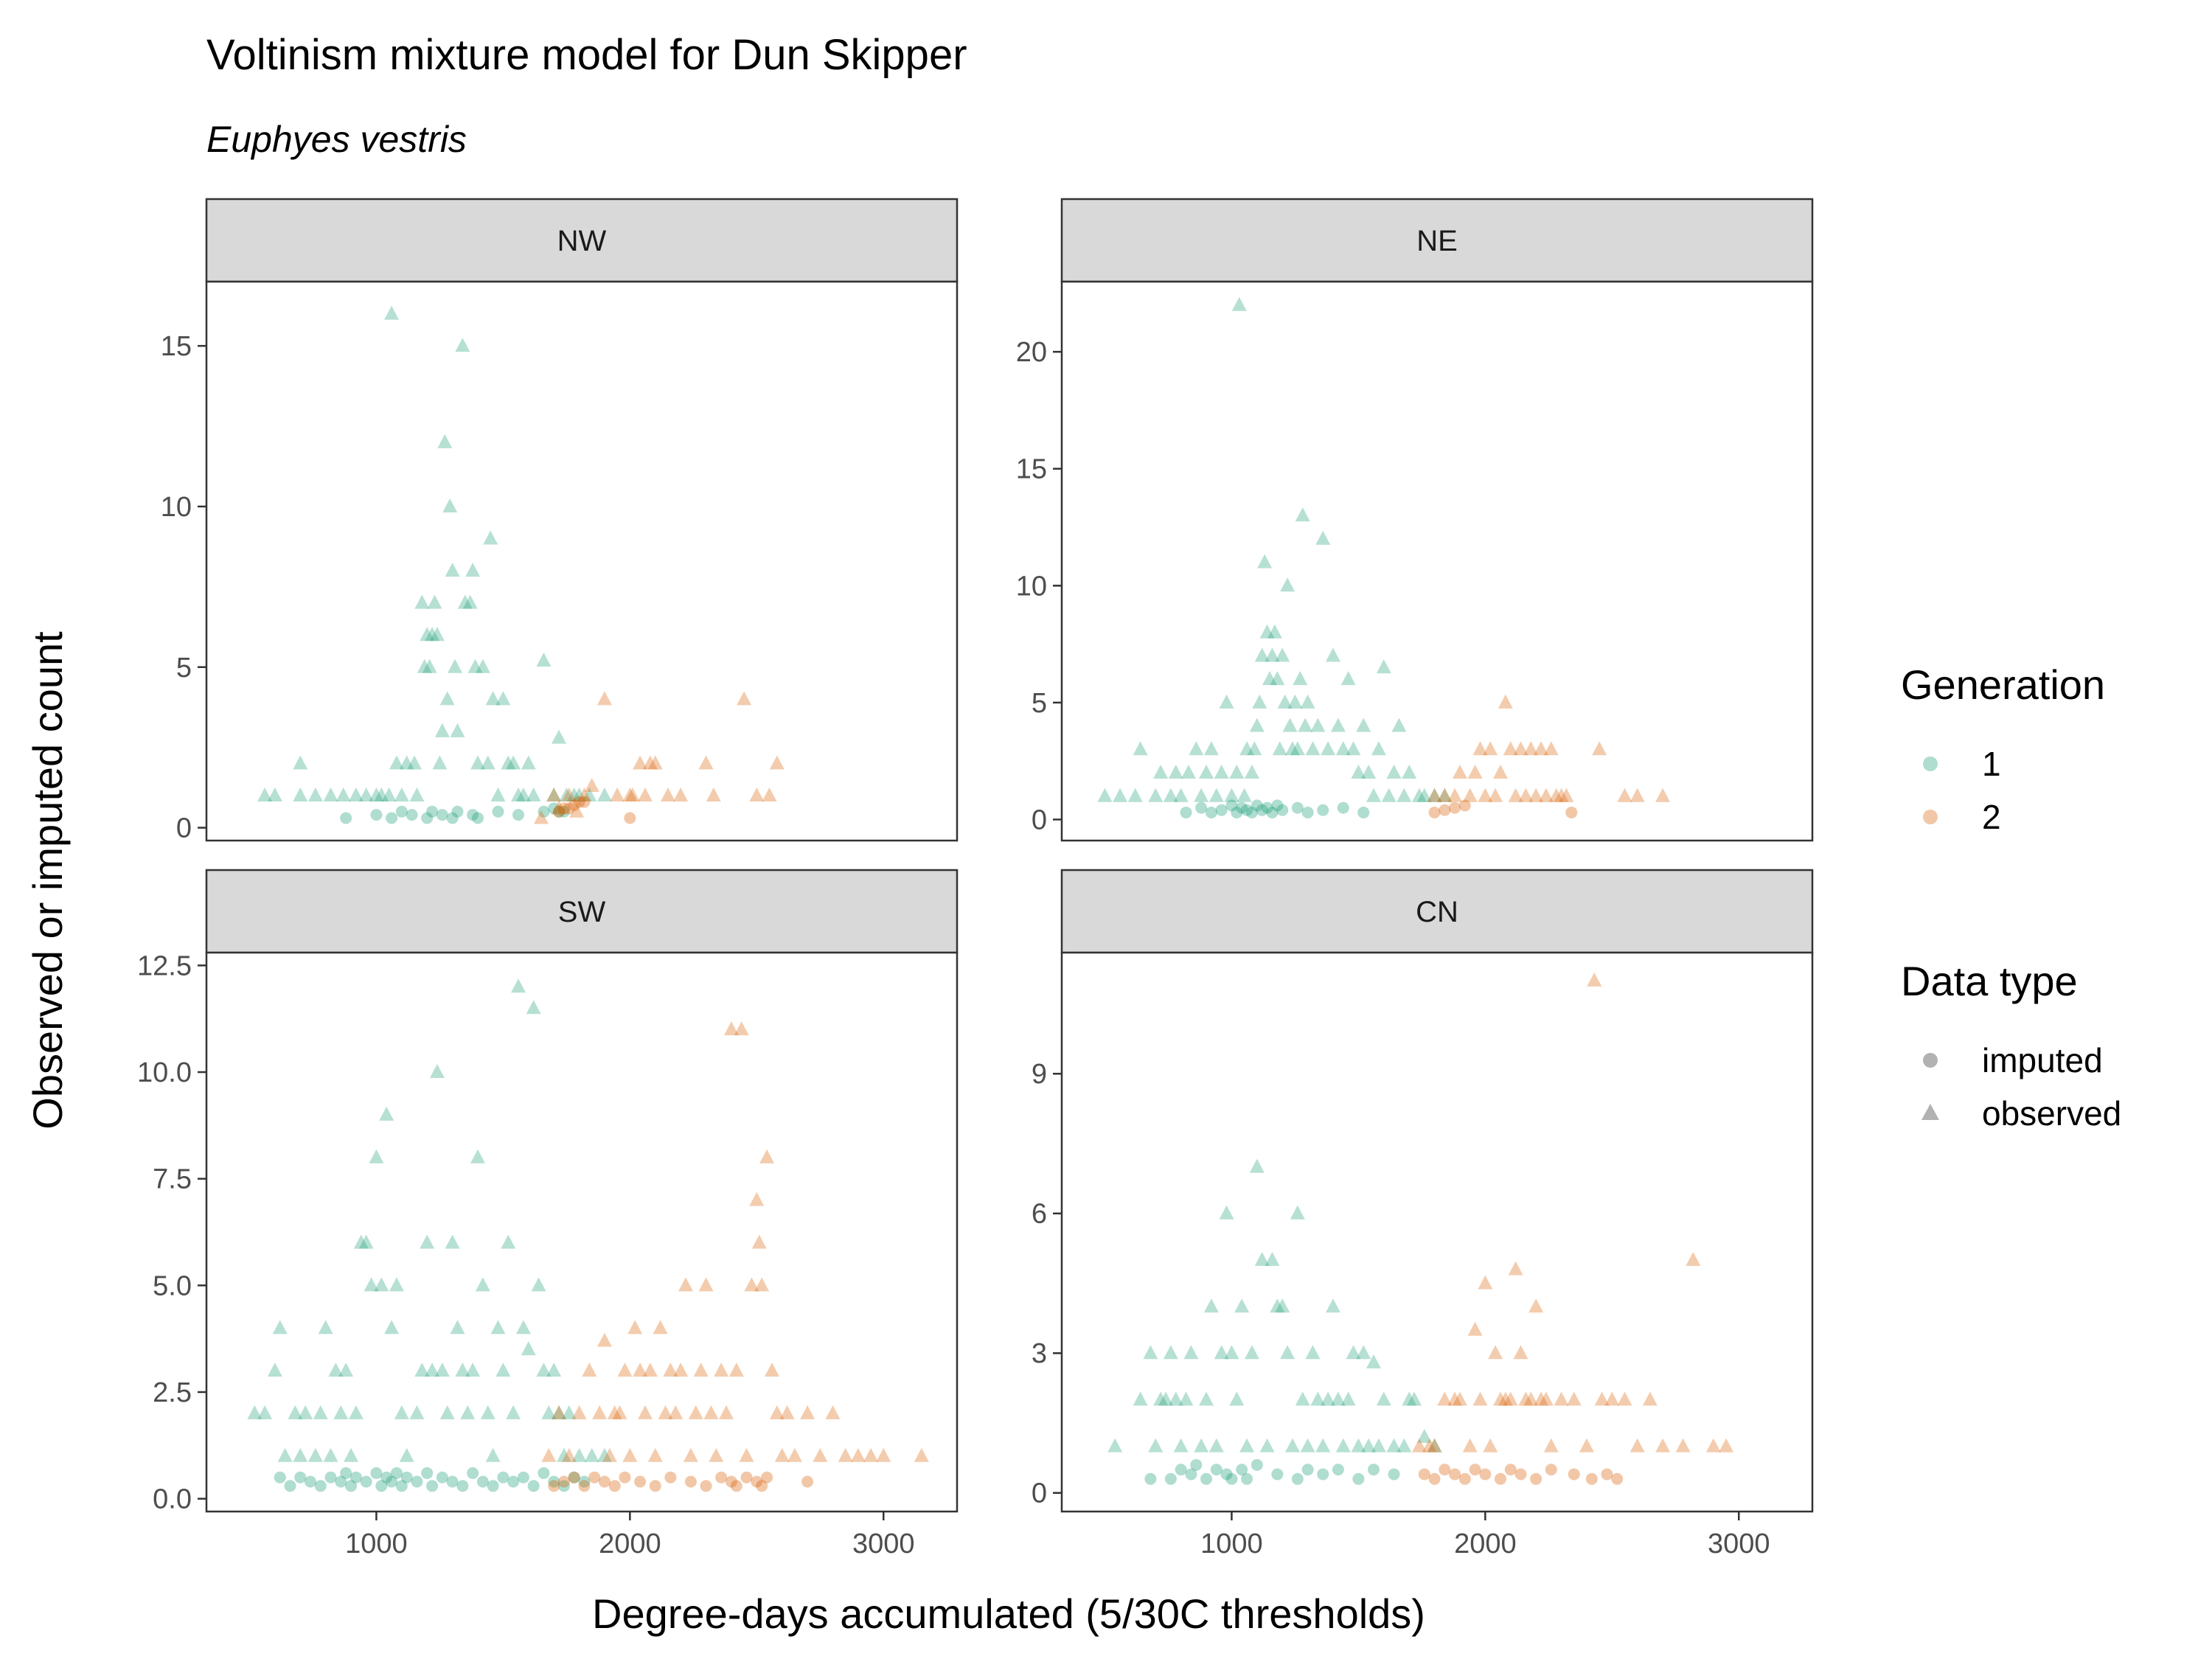 The width and height of the screenshot is (2212, 1659). Describe the element at coordinates (1031, 469) in the screenshot. I see `y-tick-label: 15` at that location.